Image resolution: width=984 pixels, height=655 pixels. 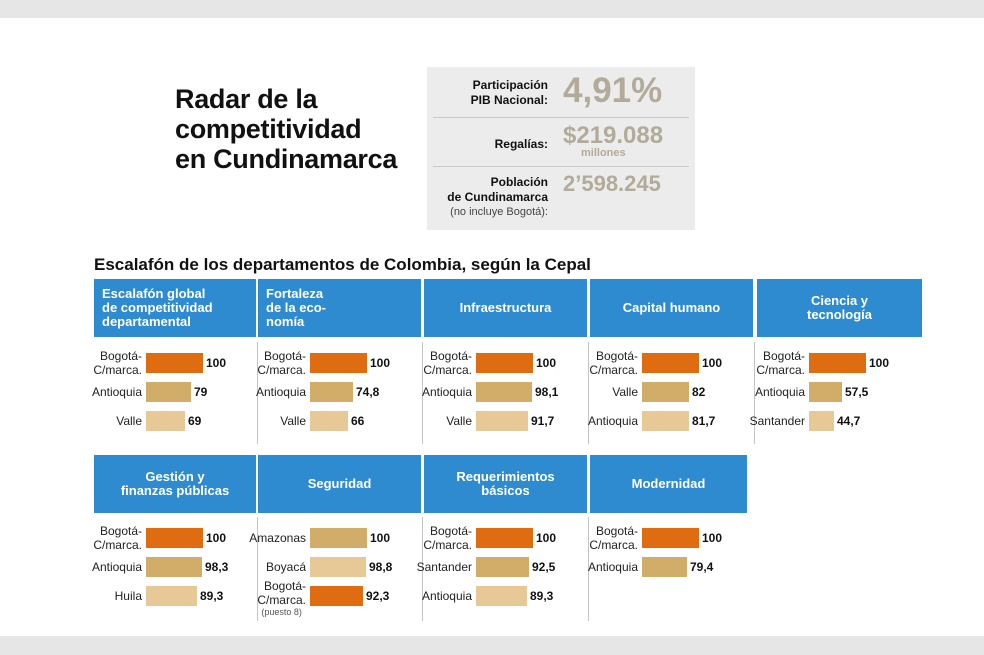 What do you see at coordinates (212, 596) in the screenshot?
I see `bar-value-label: 89,3` at bounding box center [212, 596].